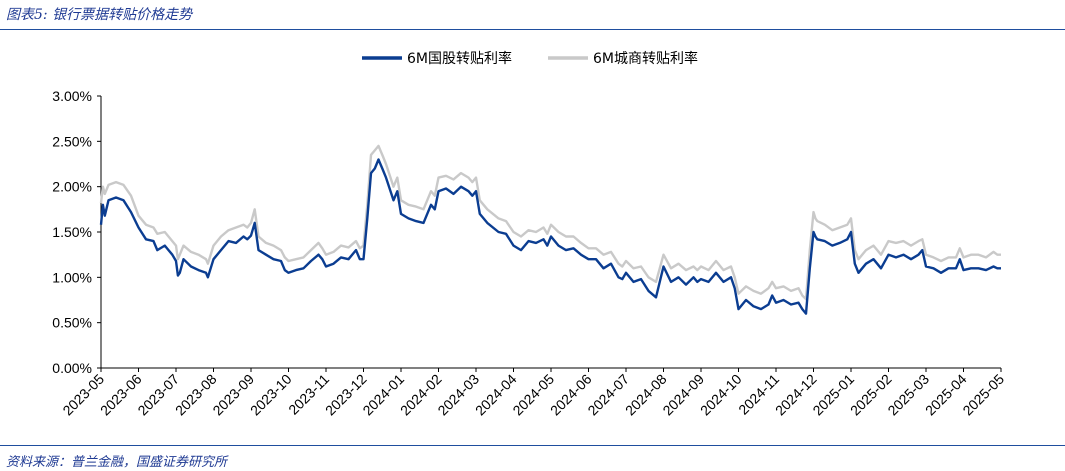  Describe the element at coordinates (645, 58) in the screenshot. I see `legend-label-2: 6M城商转贴利率` at that location.